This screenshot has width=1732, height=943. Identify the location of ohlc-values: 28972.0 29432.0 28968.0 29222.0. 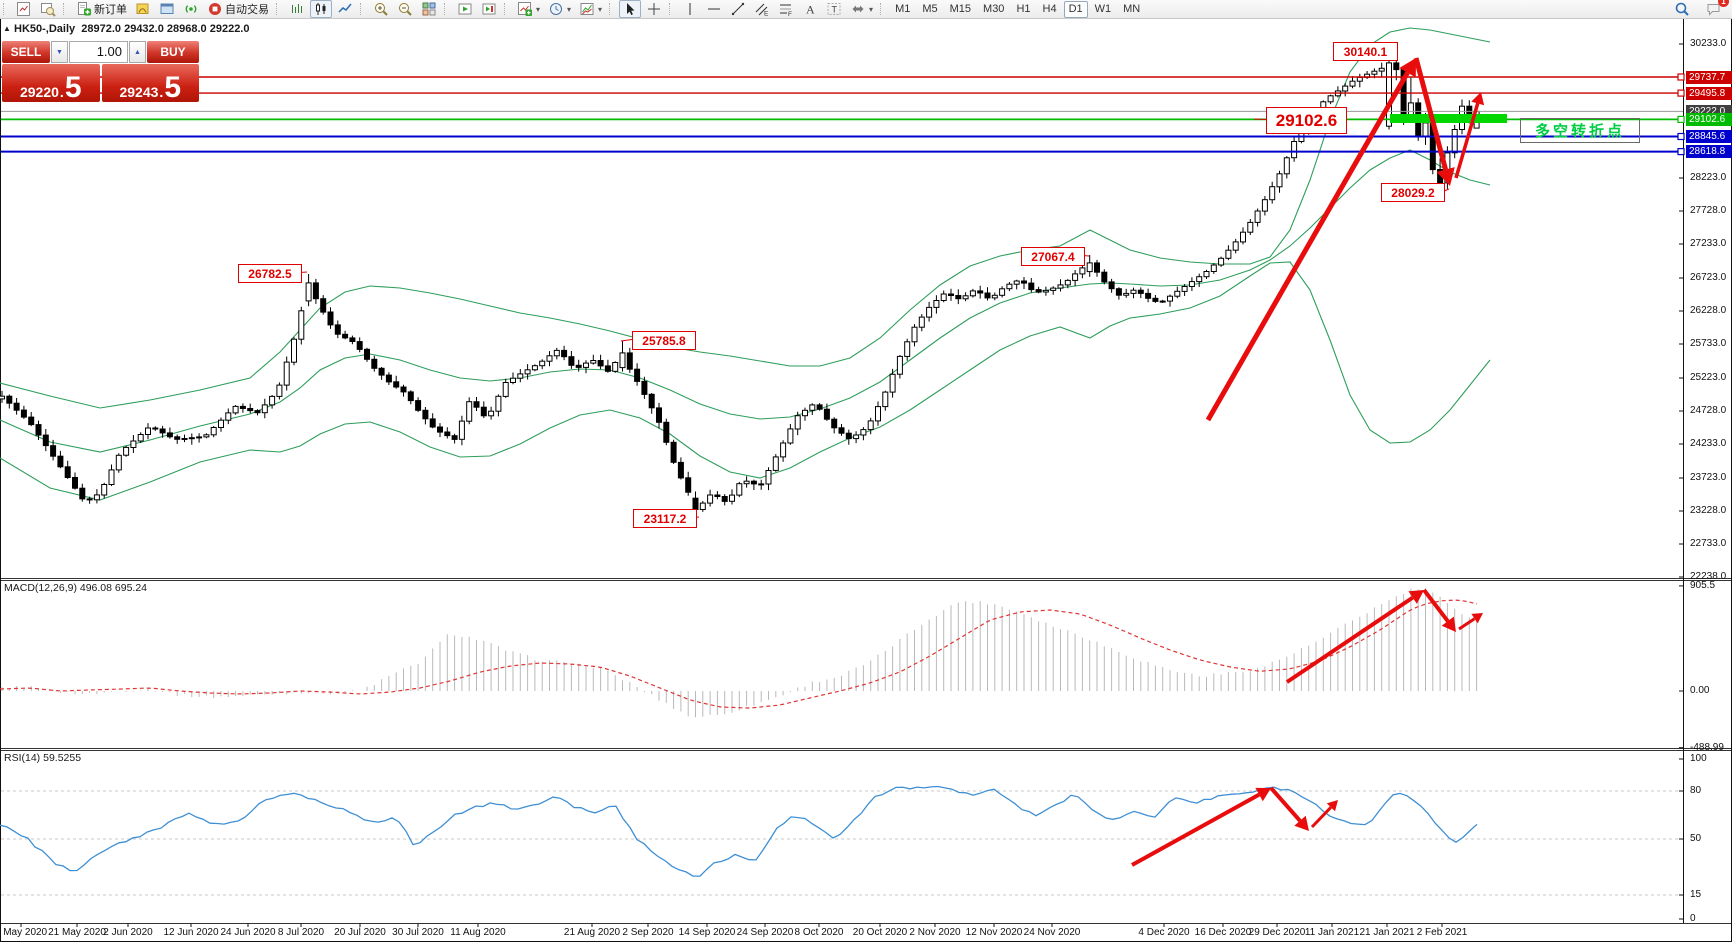
(165, 29).